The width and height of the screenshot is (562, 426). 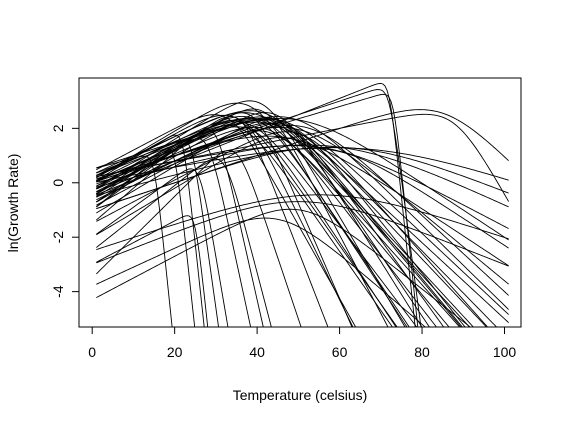 What do you see at coordinates (340, 352) in the screenshot?
I see `x-tick-label: 60` at bounding box center [340, 352].